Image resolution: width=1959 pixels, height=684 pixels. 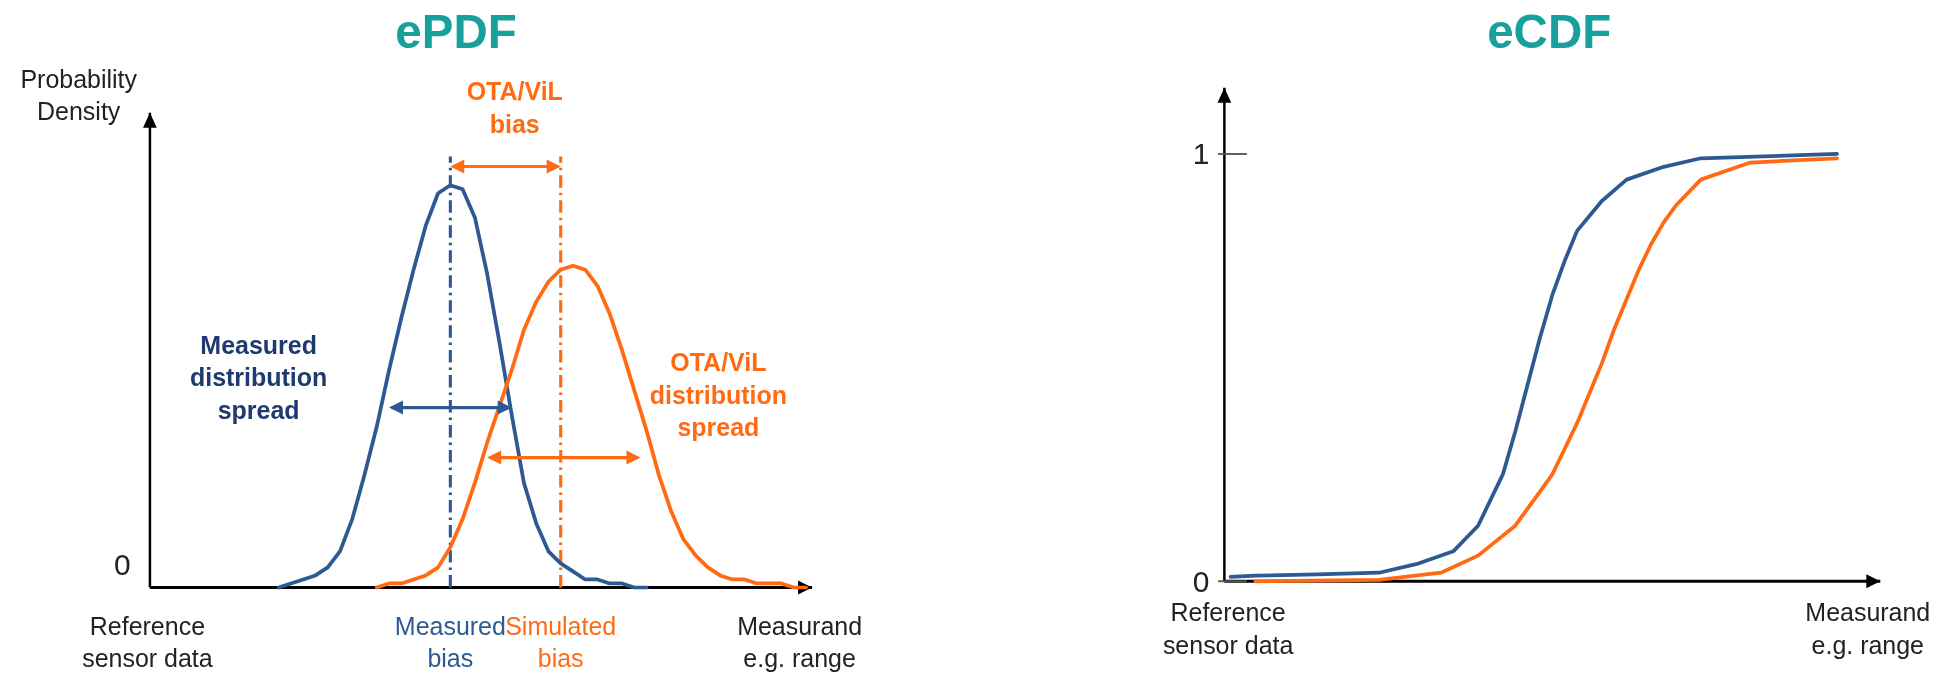 I want to click on chart-title: eCDF, so click(x=1549, y=31).